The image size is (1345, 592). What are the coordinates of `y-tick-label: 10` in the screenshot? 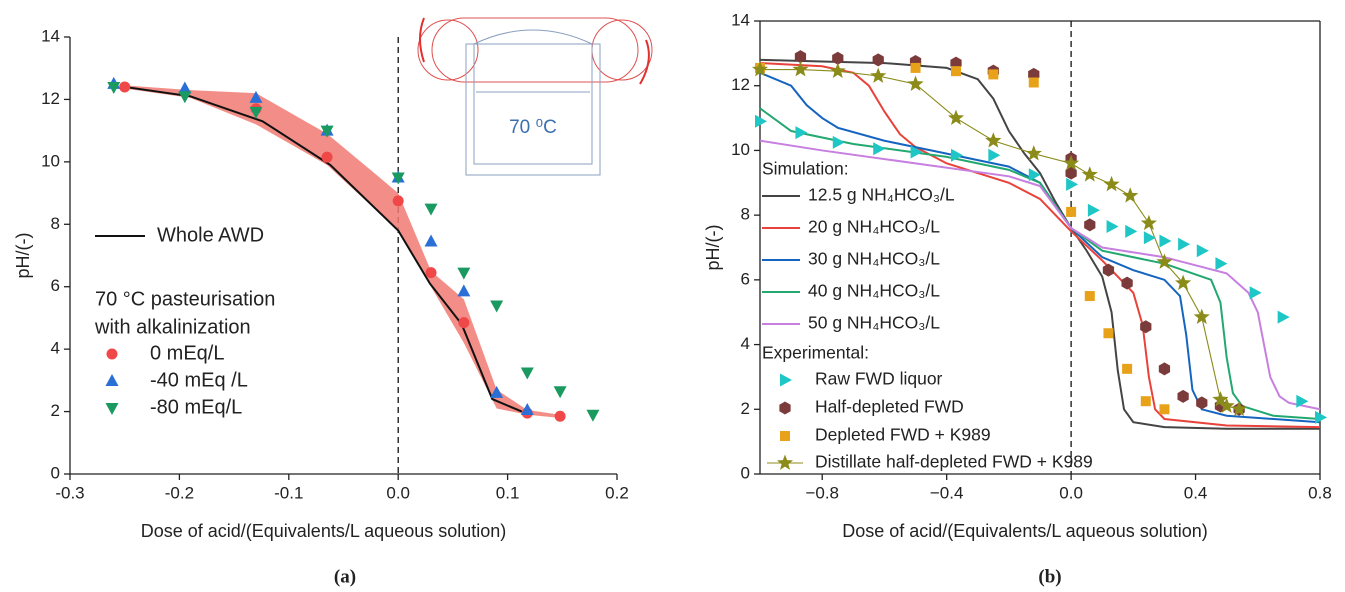 It's located at (50, 160).